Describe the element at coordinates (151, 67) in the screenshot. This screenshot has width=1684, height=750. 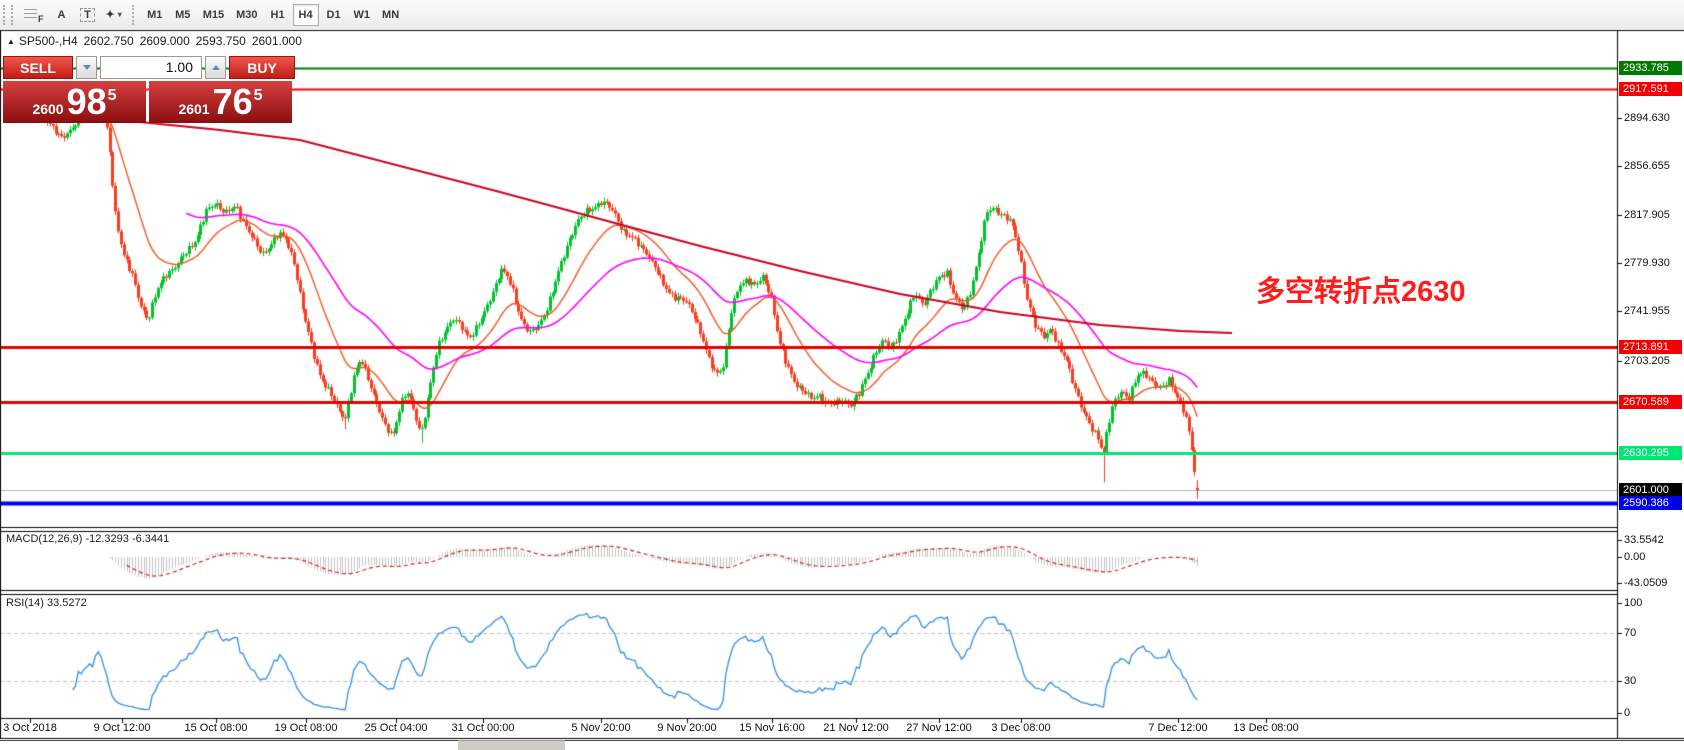
I see `volume-input: 1.00` at that location.